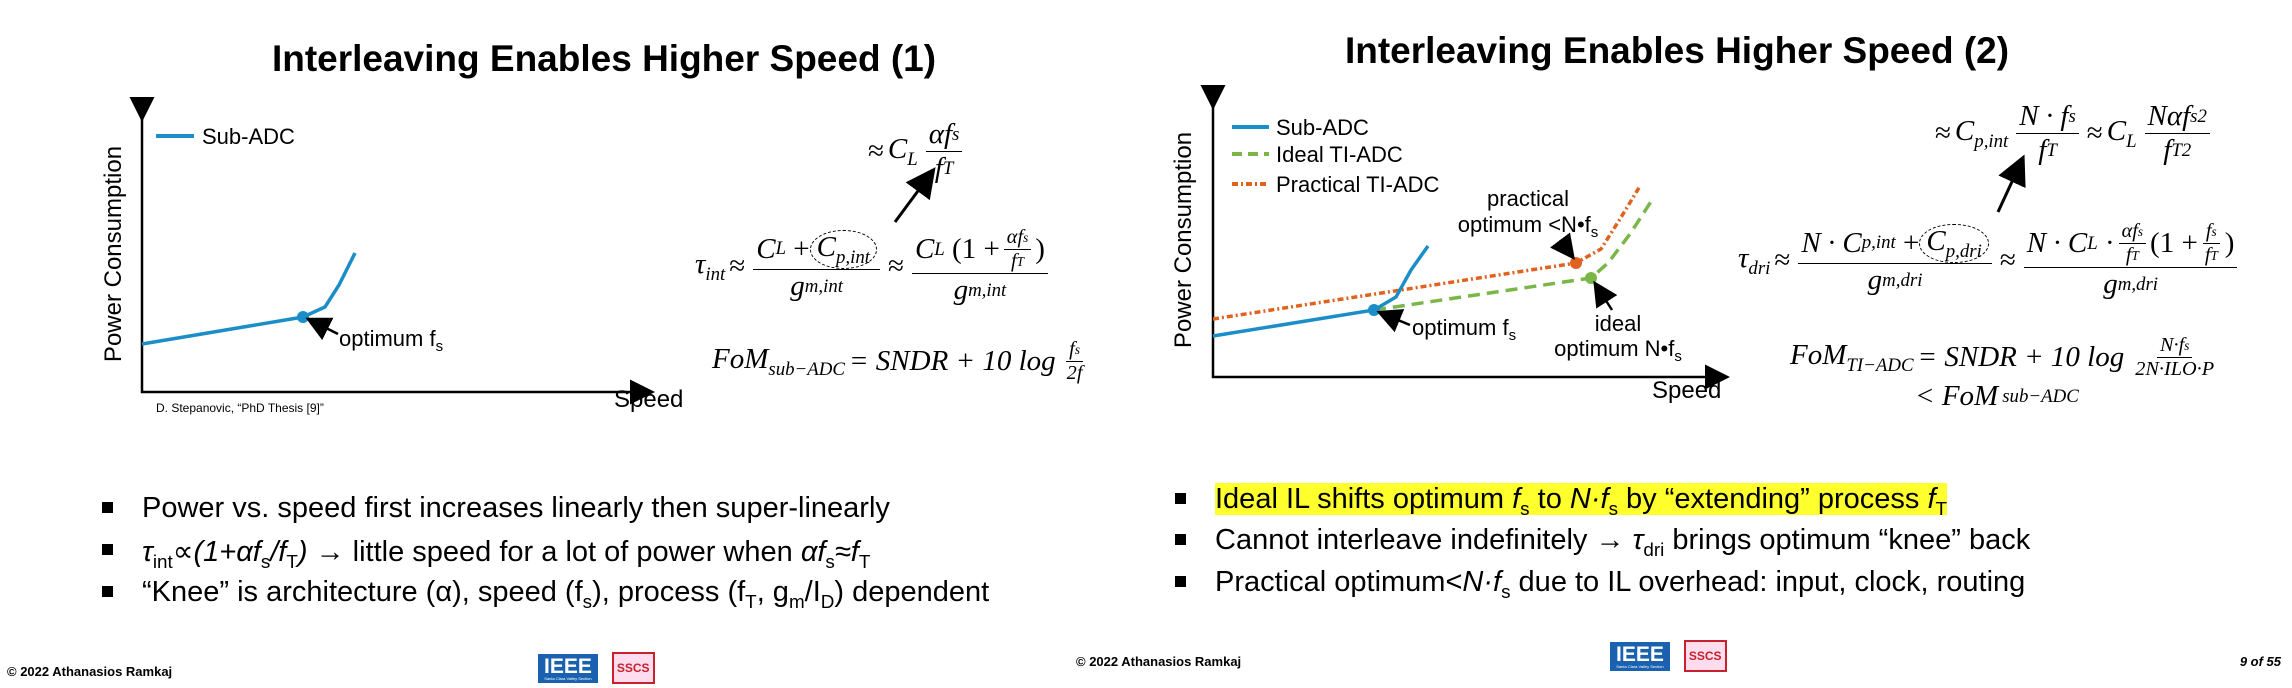 The image size is (2292, 688). Describe the element at coordinates (2130, 284) in the screenshot. I see `decoration: g m,dri` at that location.